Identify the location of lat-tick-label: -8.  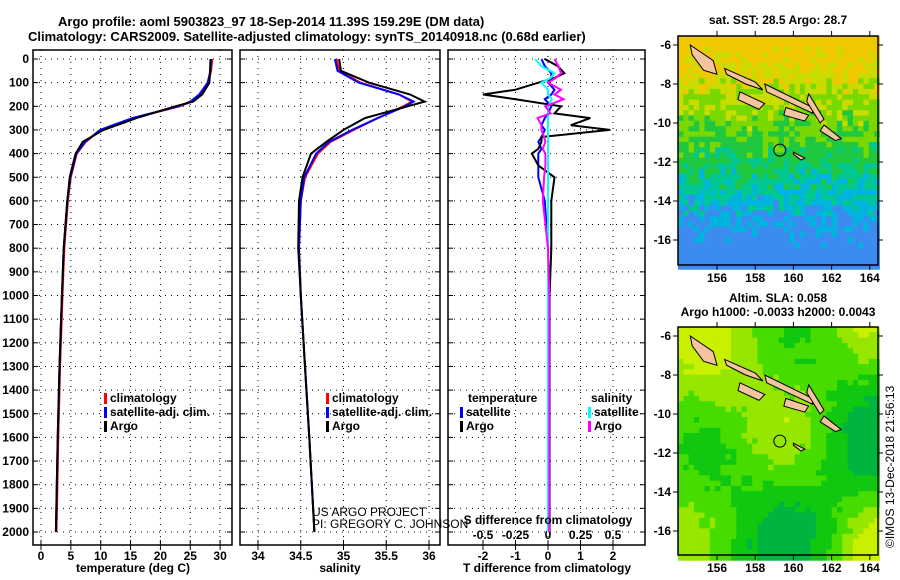
(665, 84).